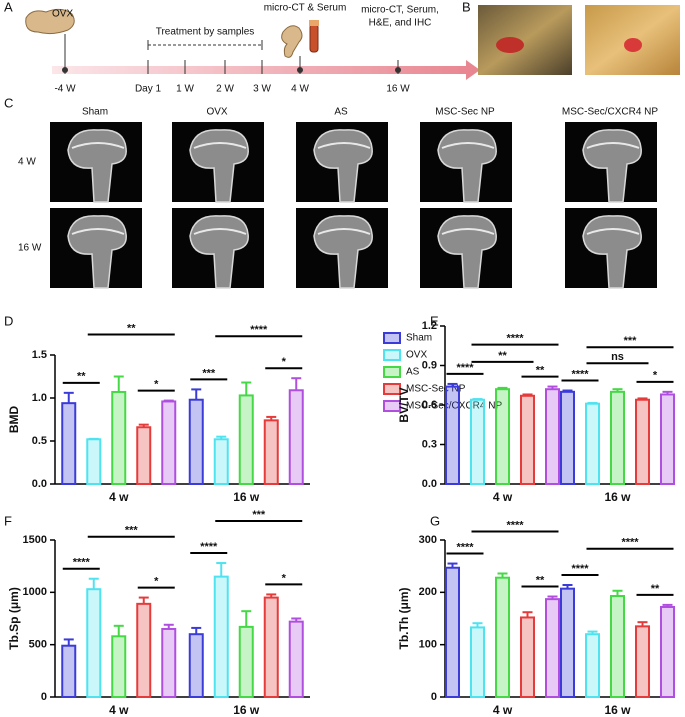 This screenshot has height=717, width=685. Describe the element at coordinates (314, 38) in the screenshot. I see `serum-tube` at that location.